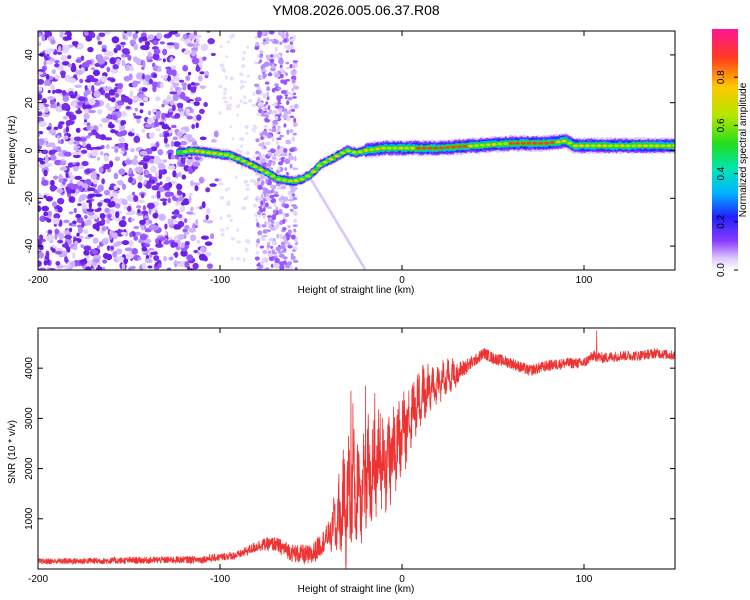  What do you see at coordinates (743, 149) in the screenshot?
I see `colorbar-label: Normalized spectral amplitude` at bounding box center [743, 149].